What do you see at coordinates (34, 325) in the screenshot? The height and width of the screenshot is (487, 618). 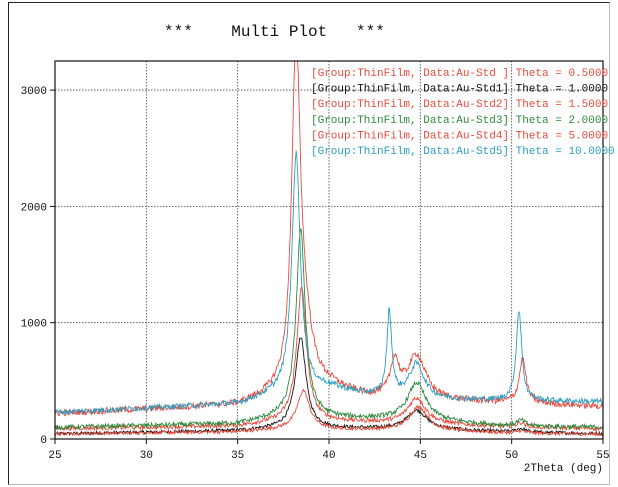 I see `y-tick-label: 1000` at bounding box center [34, 325].